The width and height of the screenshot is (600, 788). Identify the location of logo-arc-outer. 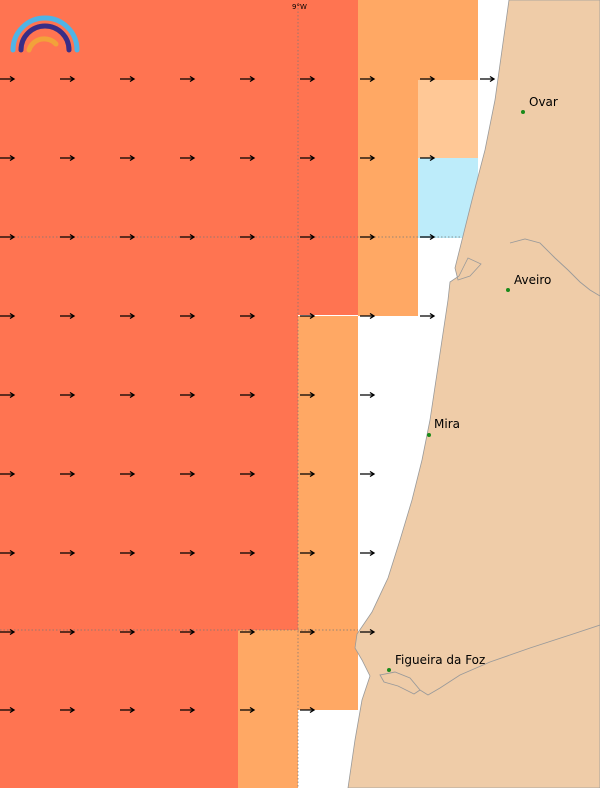
(45, 34).